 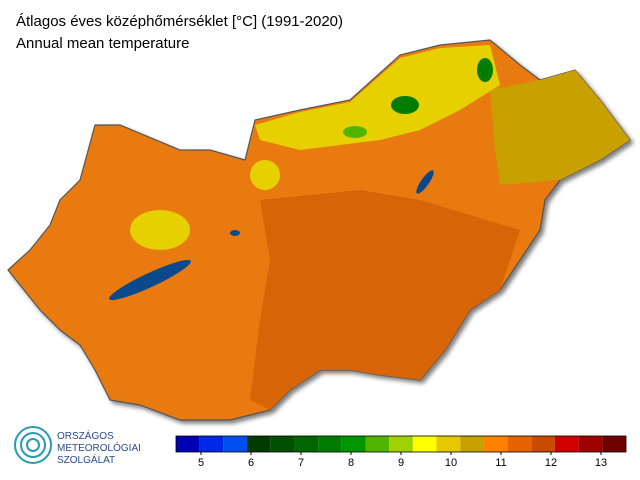 I want to click on colorbar-tick-label: 9, so click(x=401, y=463).